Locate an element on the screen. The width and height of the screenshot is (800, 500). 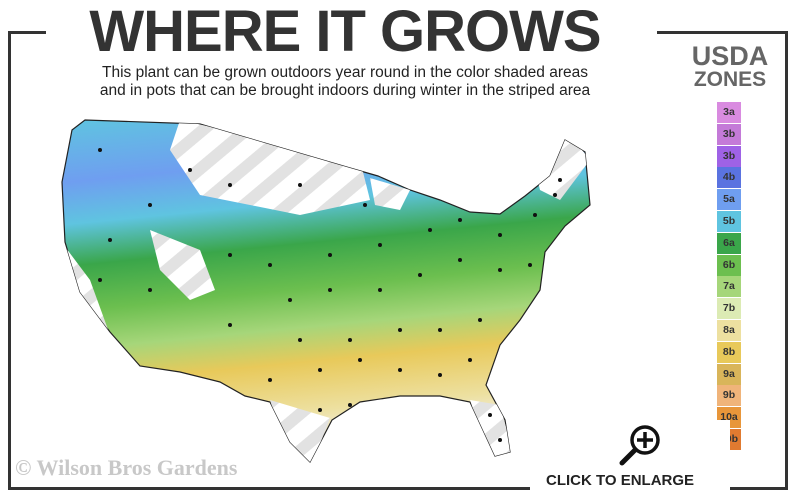
legend-zone-6b: 6b is located at coordinates (729, 265).